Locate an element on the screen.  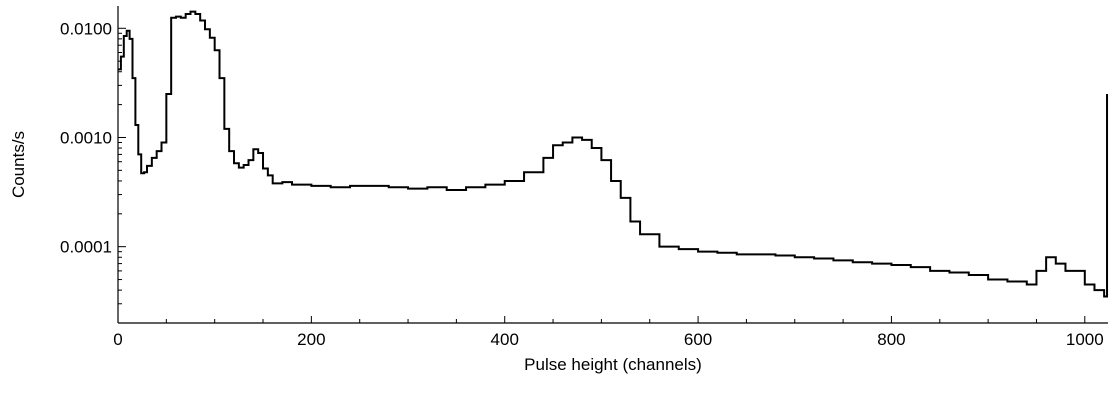
x-tick-label: 600 is located at coordinates (698, 339).